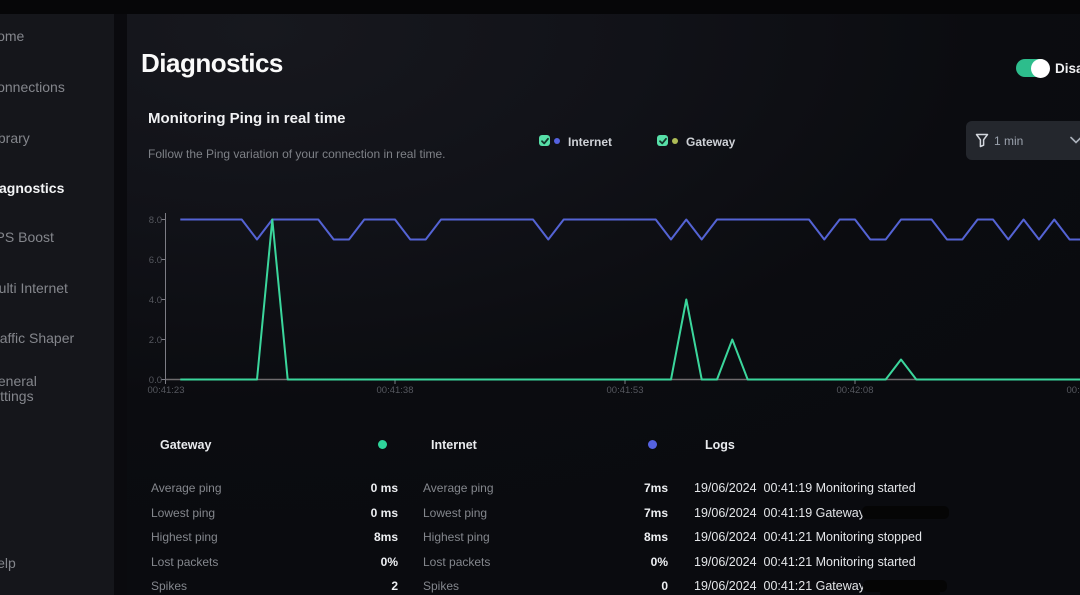 The width and height of the screenshot is (1080, 595). Describe the element at coordinates (155, 380) in the screenshot. I see `svg-text: 0.0` at that location.